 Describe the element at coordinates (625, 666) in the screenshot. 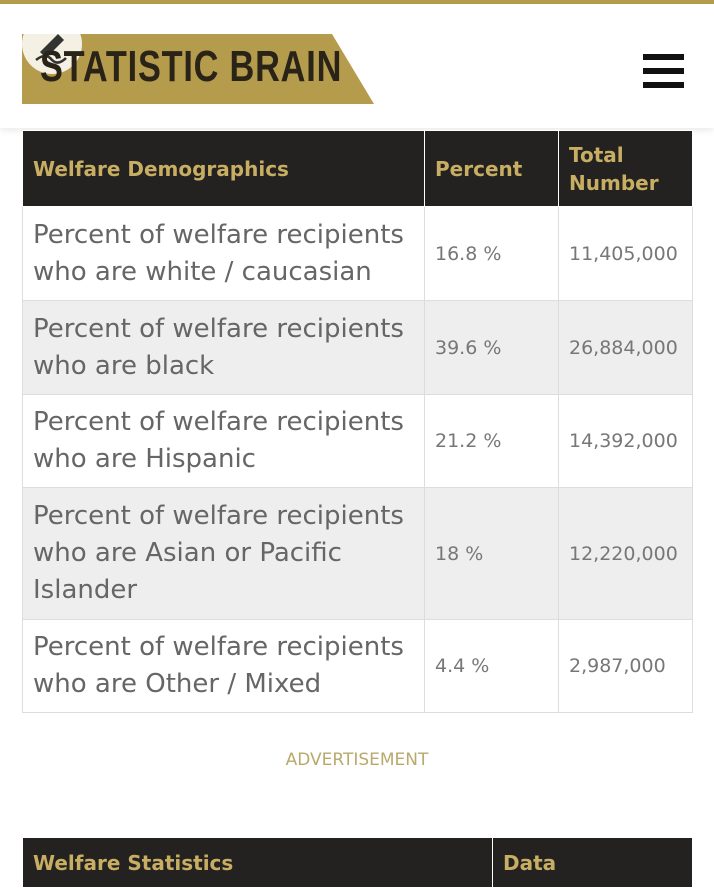

I see `cell: 2,987,000` at that location.